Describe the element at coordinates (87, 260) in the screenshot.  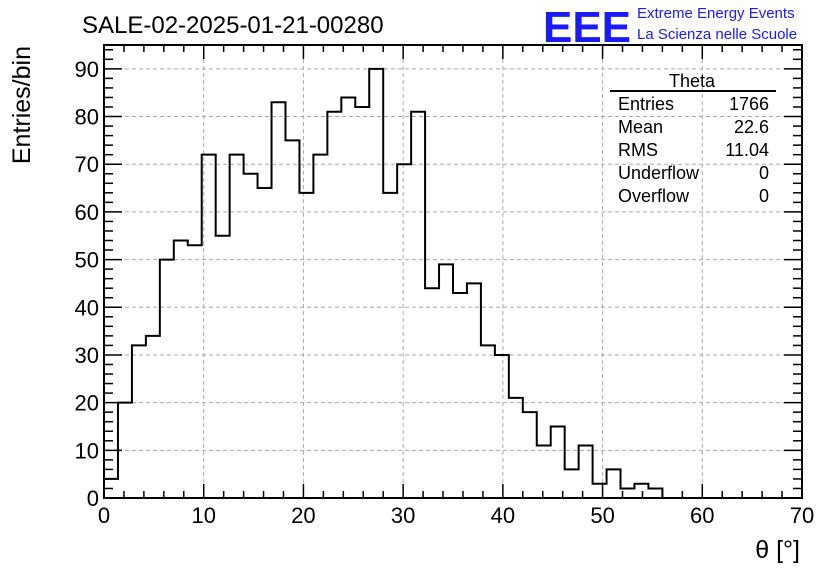
I see `y-tick-label: 50` at that location.